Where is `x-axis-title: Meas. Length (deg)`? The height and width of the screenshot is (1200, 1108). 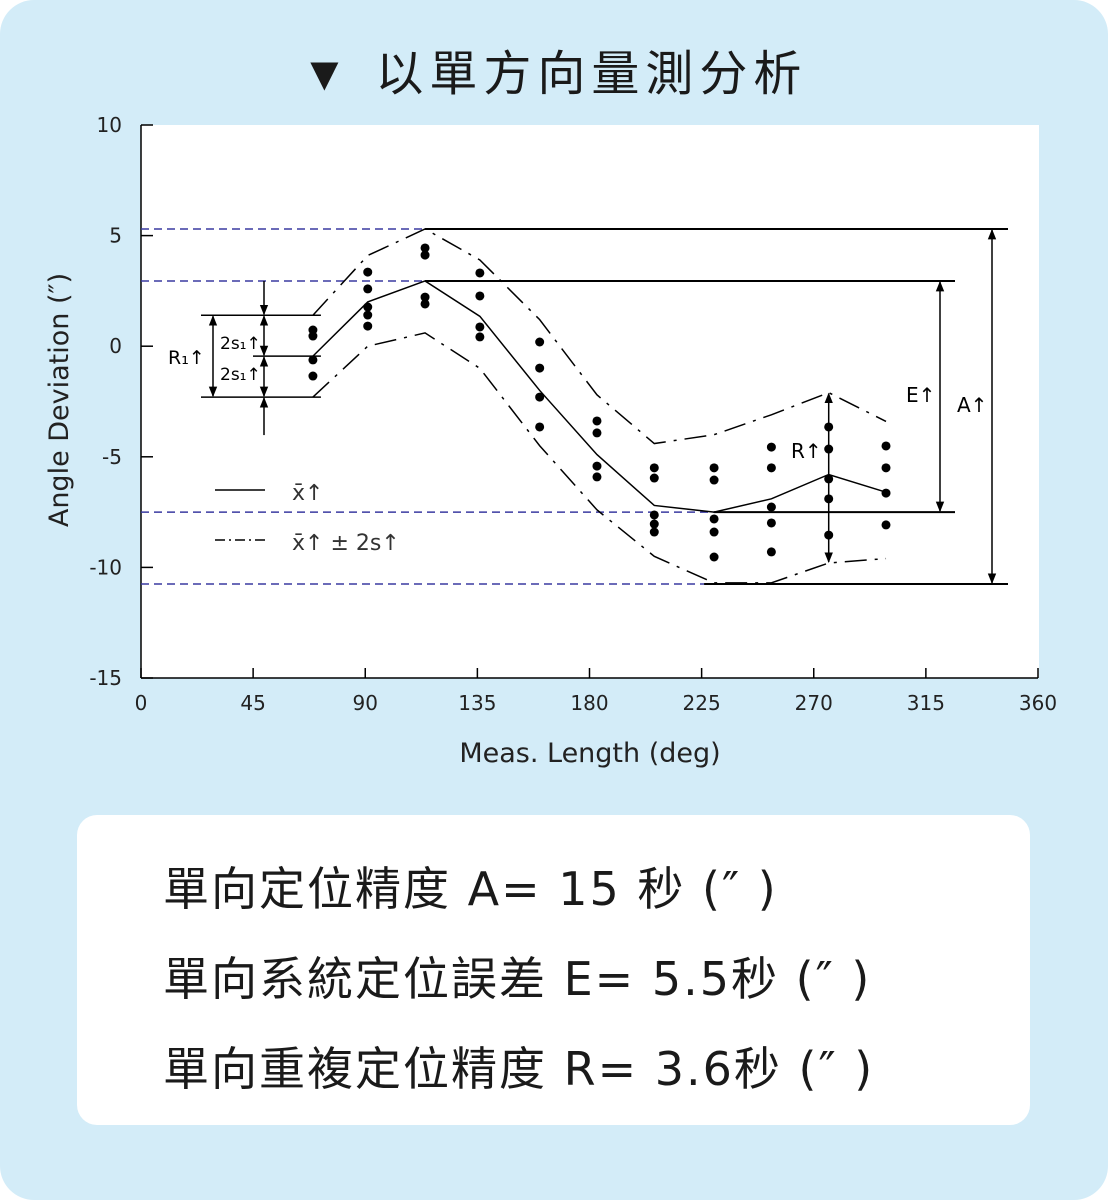 x-axis-title: Meas. Length (deg) is located at coordinates (589, 753).